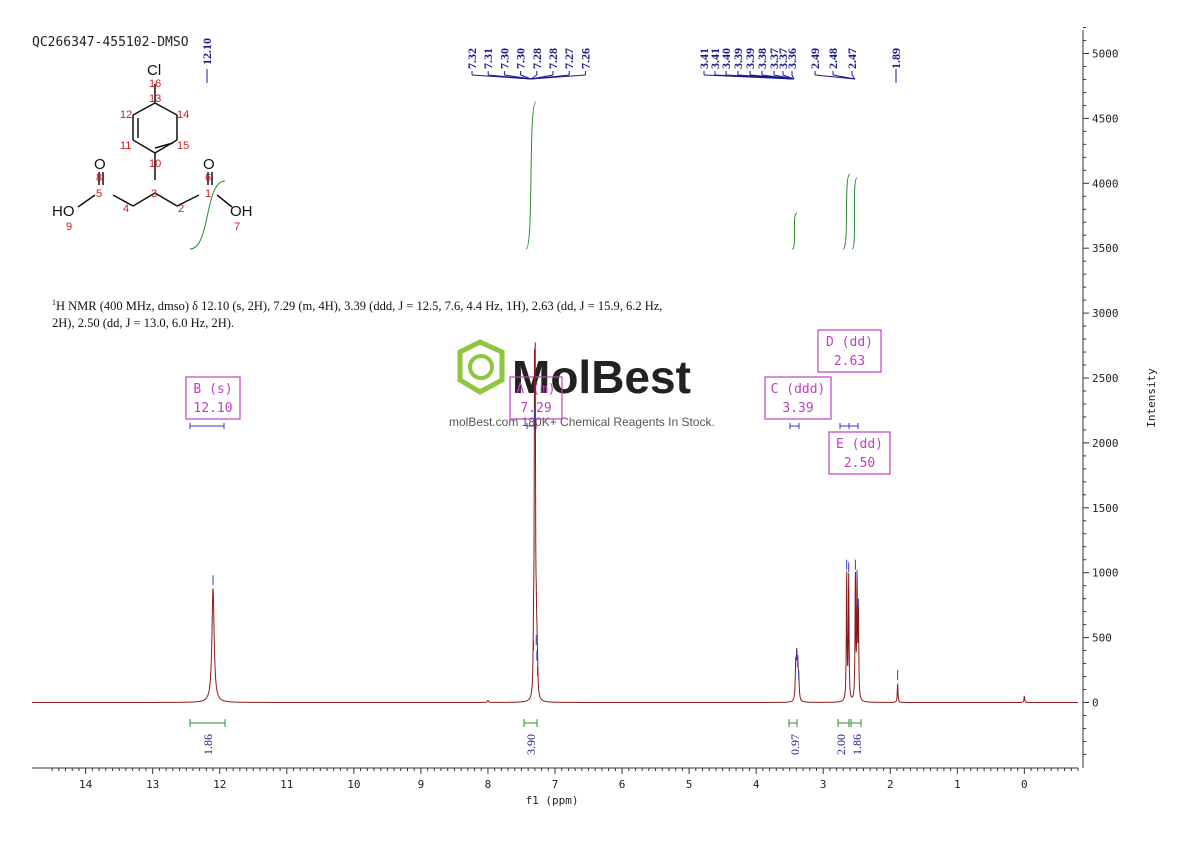  I want to click on y-tick-label: 0, so click(1095, 703).